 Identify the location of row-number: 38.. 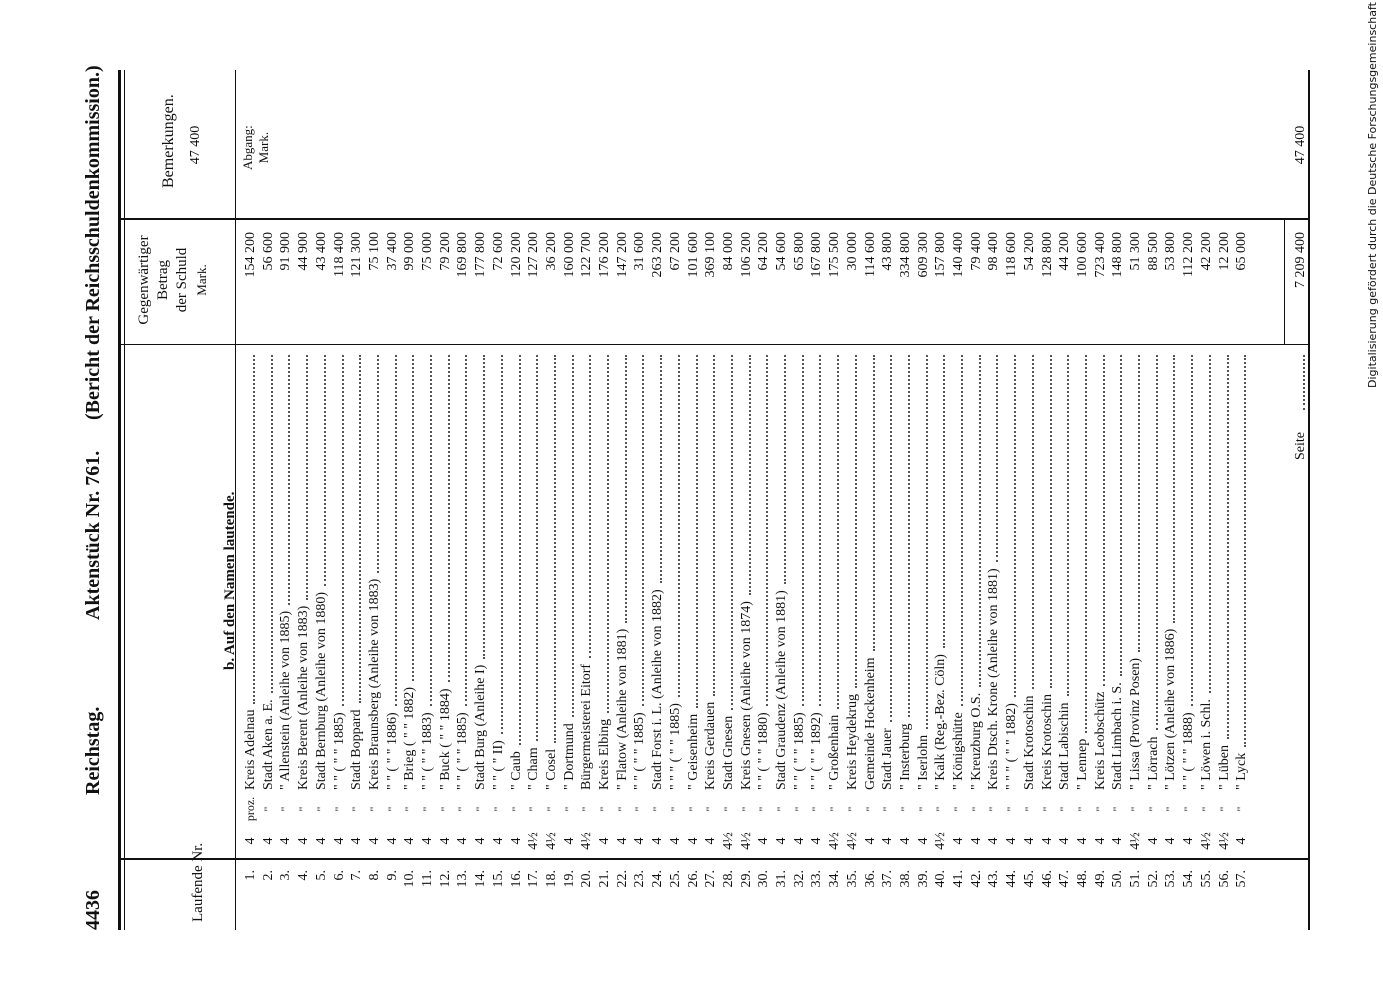
(905, 879).